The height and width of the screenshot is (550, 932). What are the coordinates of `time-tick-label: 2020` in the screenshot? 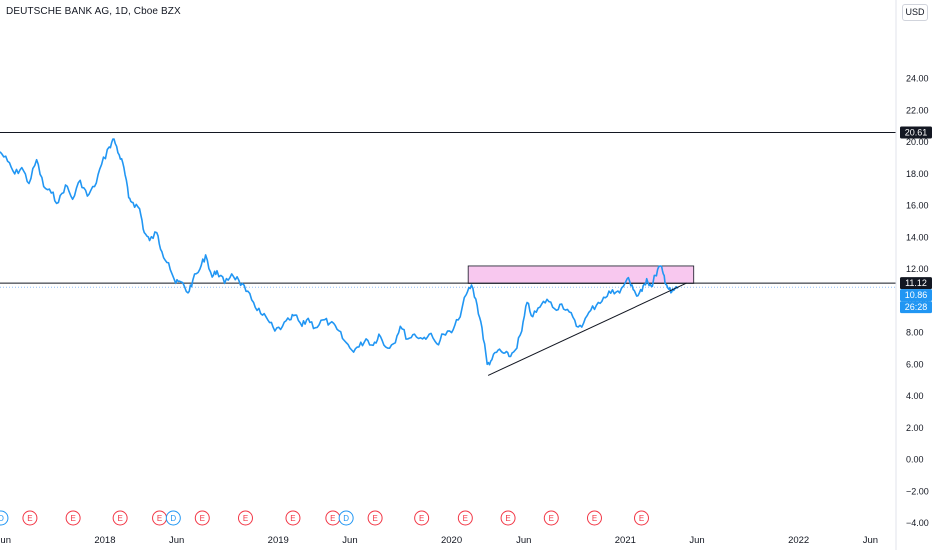 It's located at (451, 540).